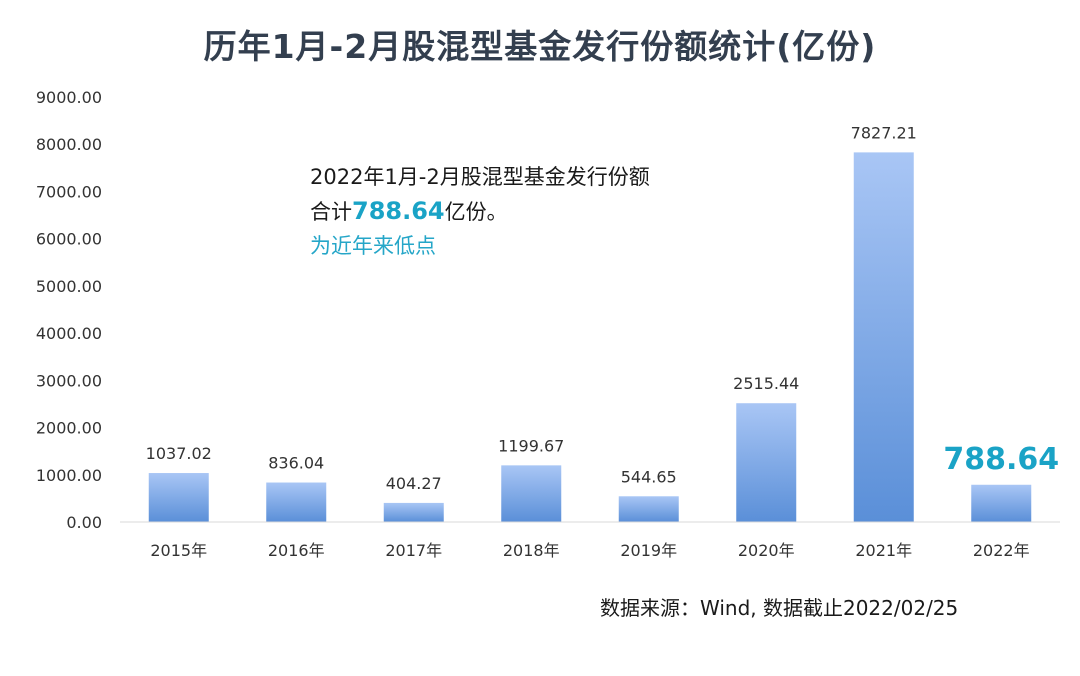 This screenshot has height=676, width=1080. I want to click on note-suffix: 亿份。, so click(476, 212).